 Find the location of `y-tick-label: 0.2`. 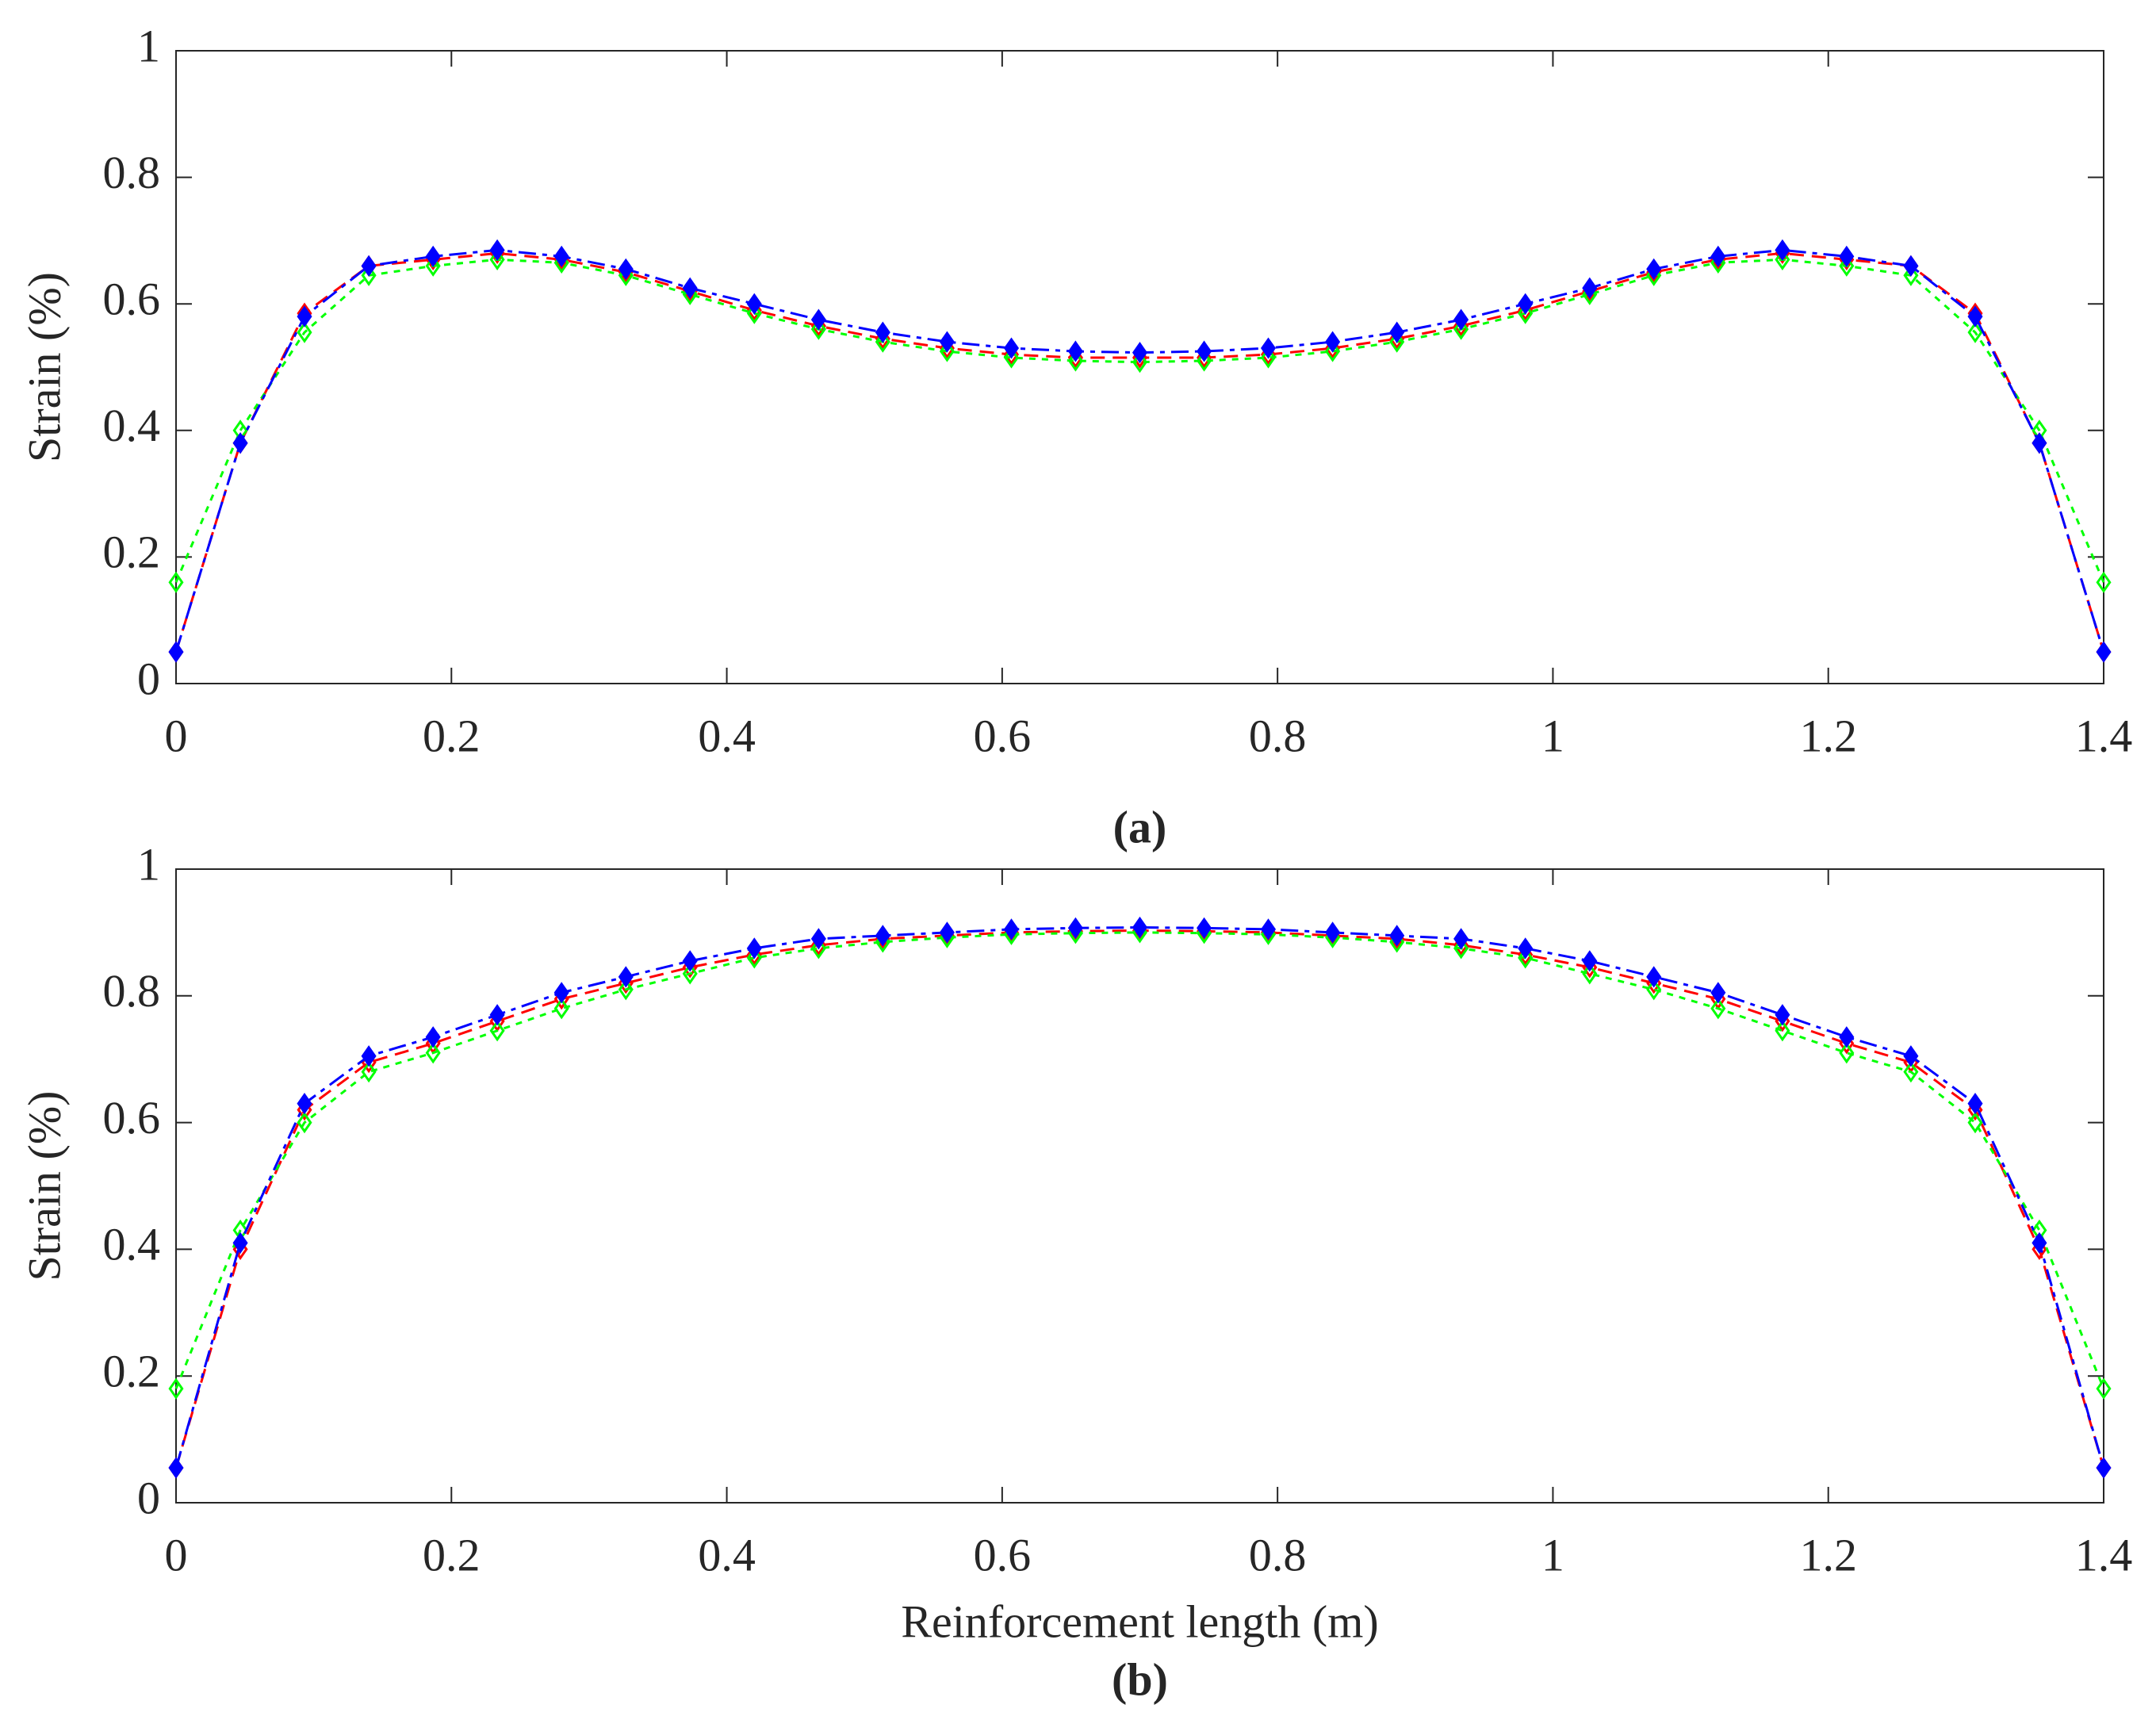

y-tick-label: 0.2 is located at coordinates (132, 552).